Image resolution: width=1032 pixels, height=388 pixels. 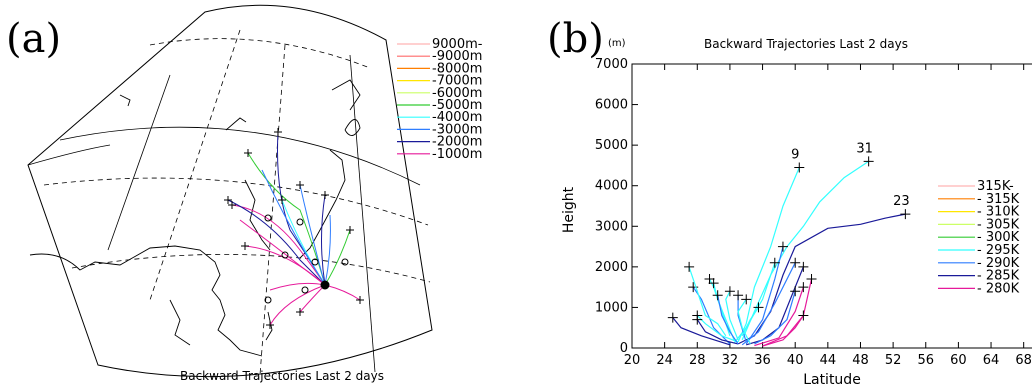 What do you see at coordinates (569, 209) in the screenshot?
I see `y-axis-label: Height` at bounding box center [569, 209].